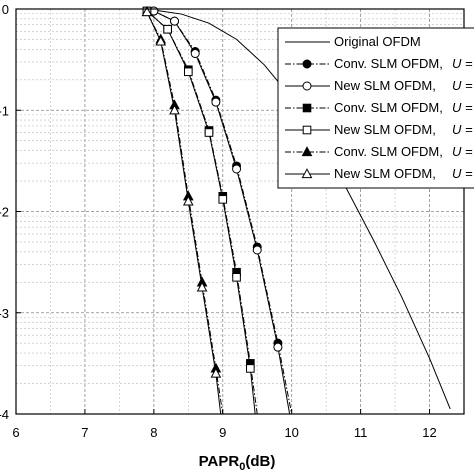 This screenshot has height=474, width=474. What do you see at coordinates (361, 432) in the screenshot?
I see `x-tick-label: 11` at bounding box center [361, 432].